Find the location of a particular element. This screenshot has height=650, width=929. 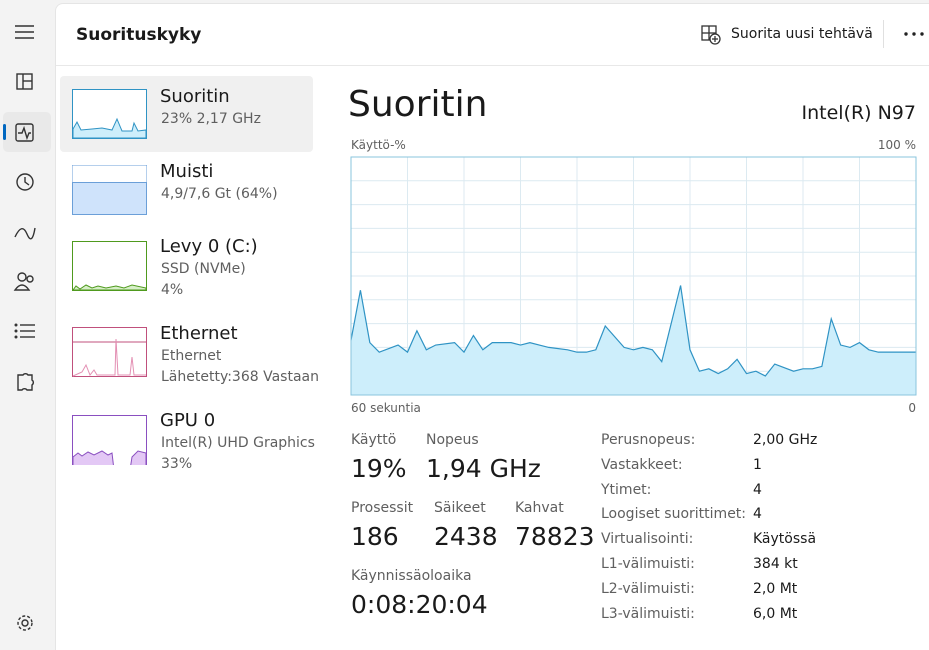

usage-line is located at coordinates (633, 331).